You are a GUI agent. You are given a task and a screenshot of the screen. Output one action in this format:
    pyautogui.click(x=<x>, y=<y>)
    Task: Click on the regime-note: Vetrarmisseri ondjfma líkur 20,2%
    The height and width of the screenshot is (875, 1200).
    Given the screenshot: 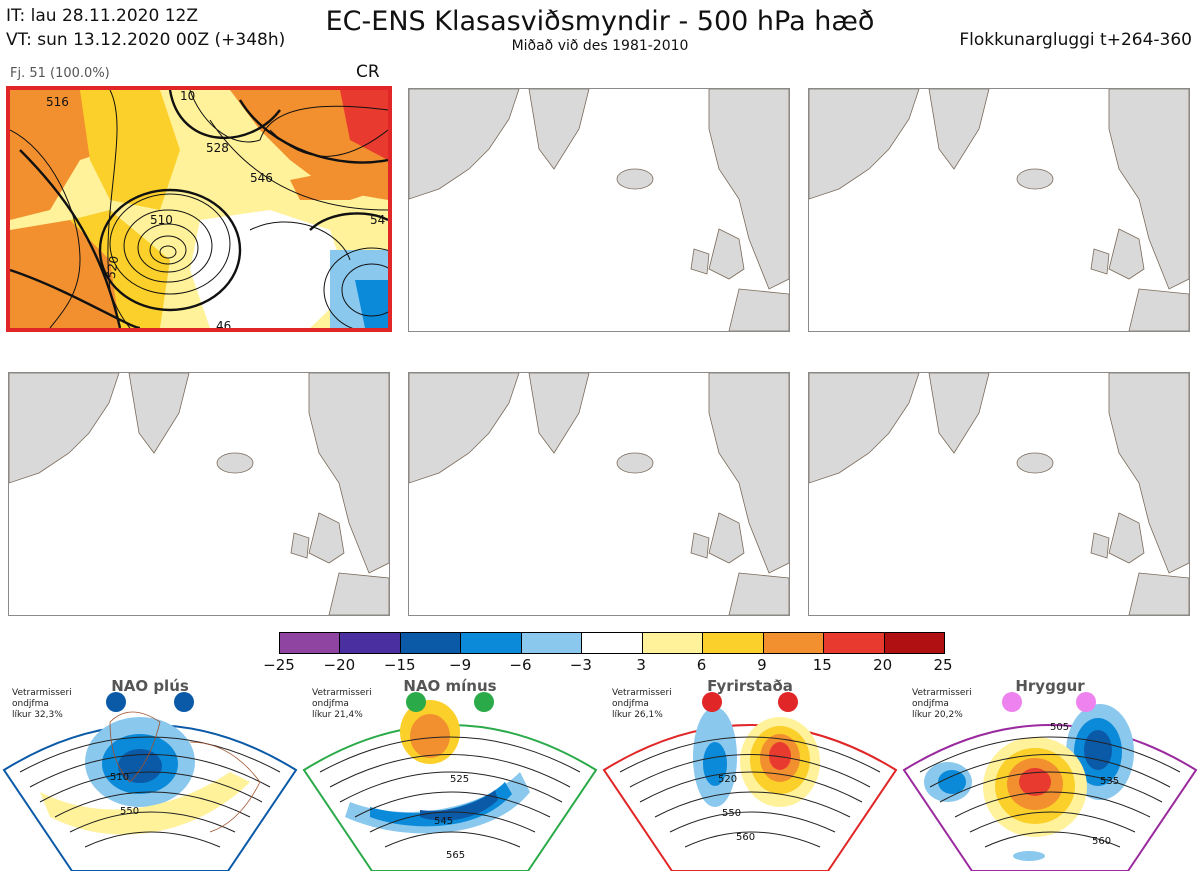 What is the action you would take?
    pyautogui.click(x=942, y=704)
    